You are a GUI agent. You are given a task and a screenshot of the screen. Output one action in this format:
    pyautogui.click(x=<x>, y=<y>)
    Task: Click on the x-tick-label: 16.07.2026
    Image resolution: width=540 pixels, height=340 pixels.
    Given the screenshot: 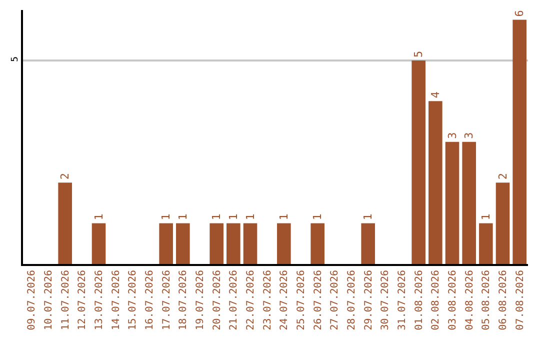 What is the action you would take?
    pyautogui.click(x=150, y=300)
    